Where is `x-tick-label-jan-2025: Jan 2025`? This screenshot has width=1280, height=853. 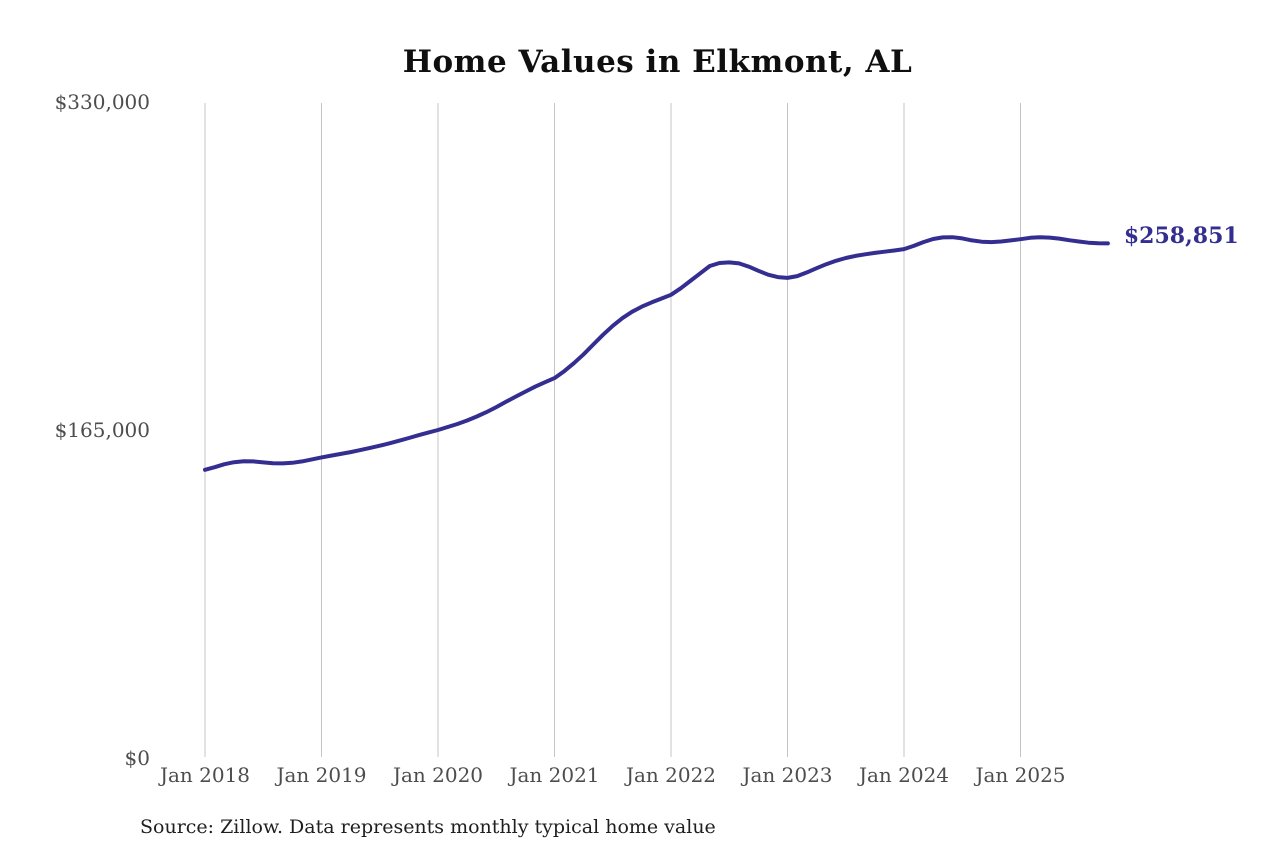
x-tick-label-jan-2025: Jan 2025 is located at coordinates (1020, 775).